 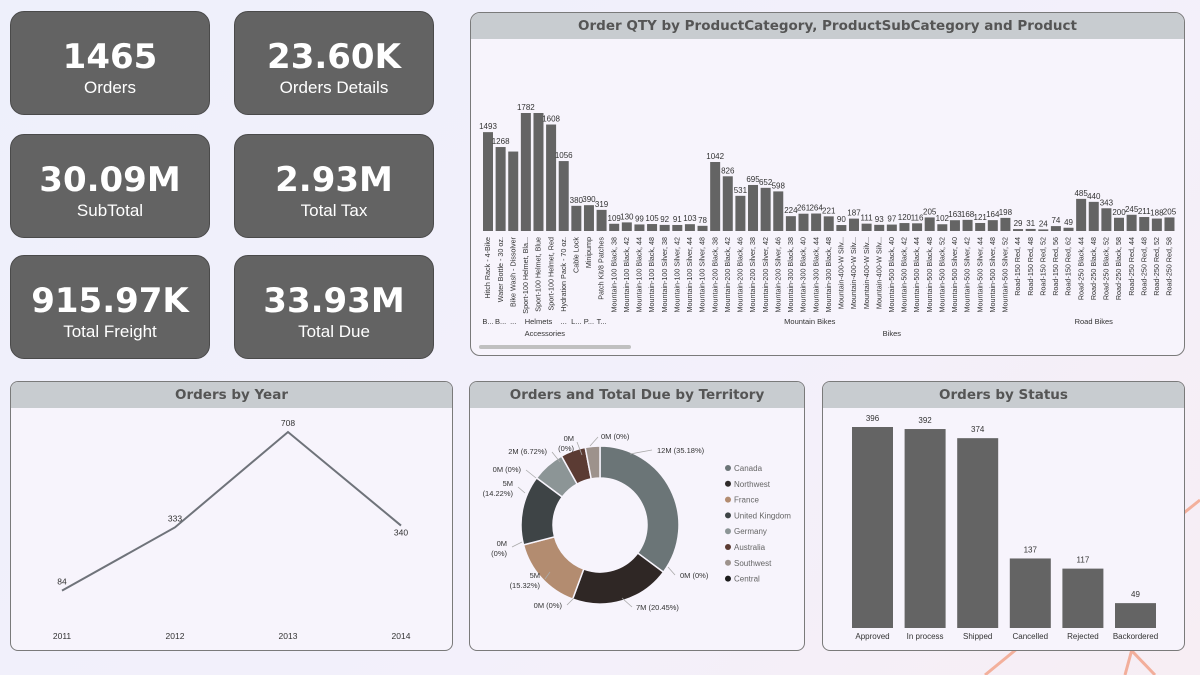 I want to click on product-bar-label: 90, so click(x=841, y=219).